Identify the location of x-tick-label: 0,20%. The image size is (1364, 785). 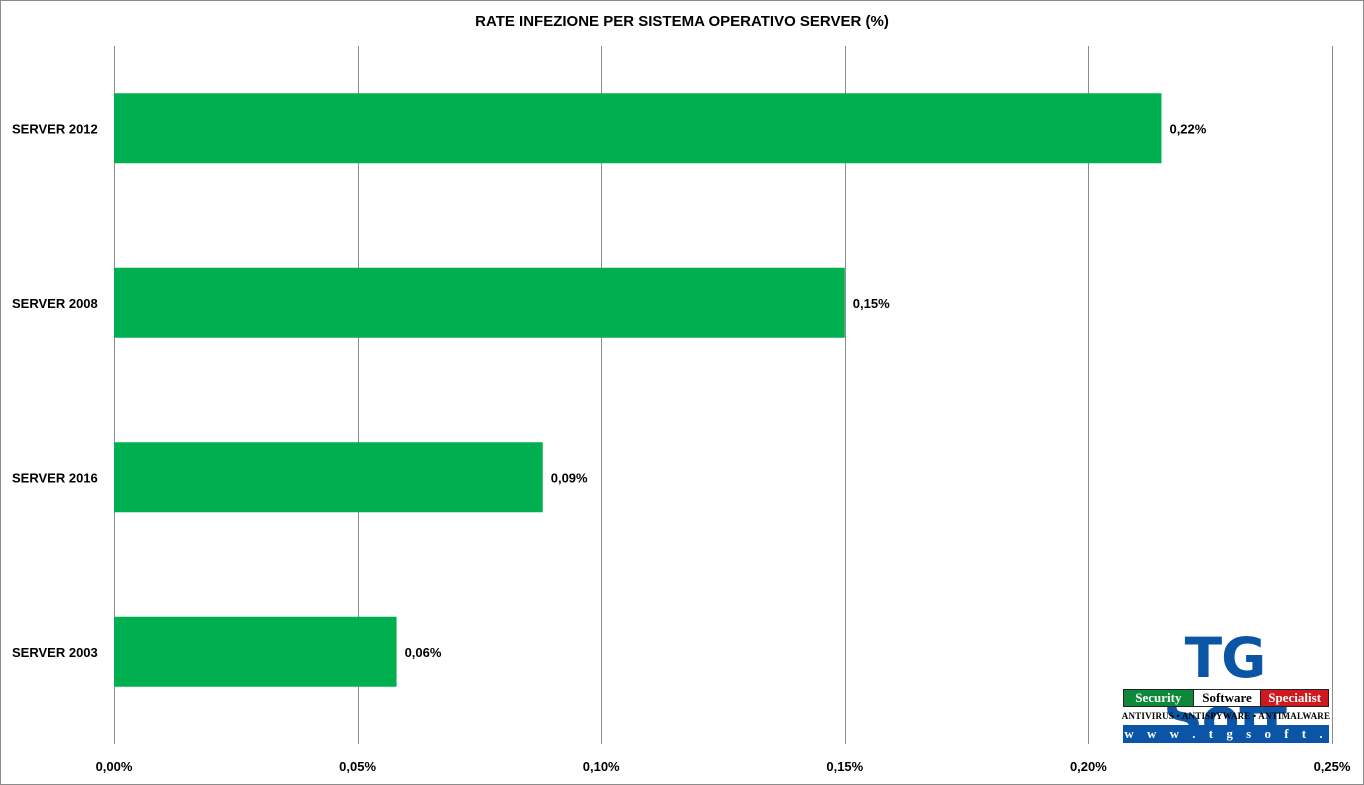
(1088, 766).